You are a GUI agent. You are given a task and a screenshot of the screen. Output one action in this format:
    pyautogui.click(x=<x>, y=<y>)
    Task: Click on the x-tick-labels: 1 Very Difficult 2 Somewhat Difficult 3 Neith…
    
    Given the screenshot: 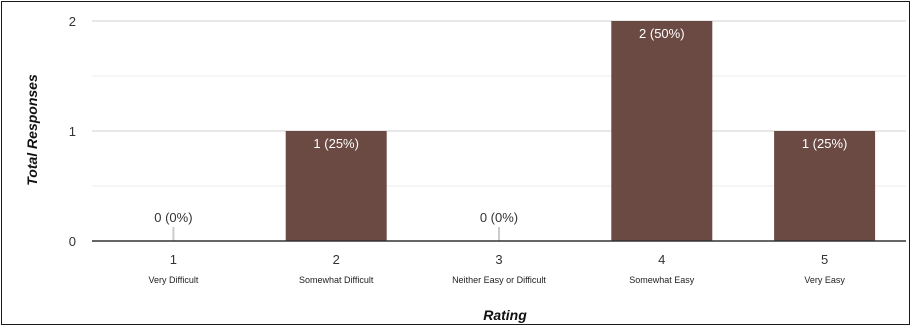 What is the action you would take?
    pyautogui.click(x=496, y=268)
    